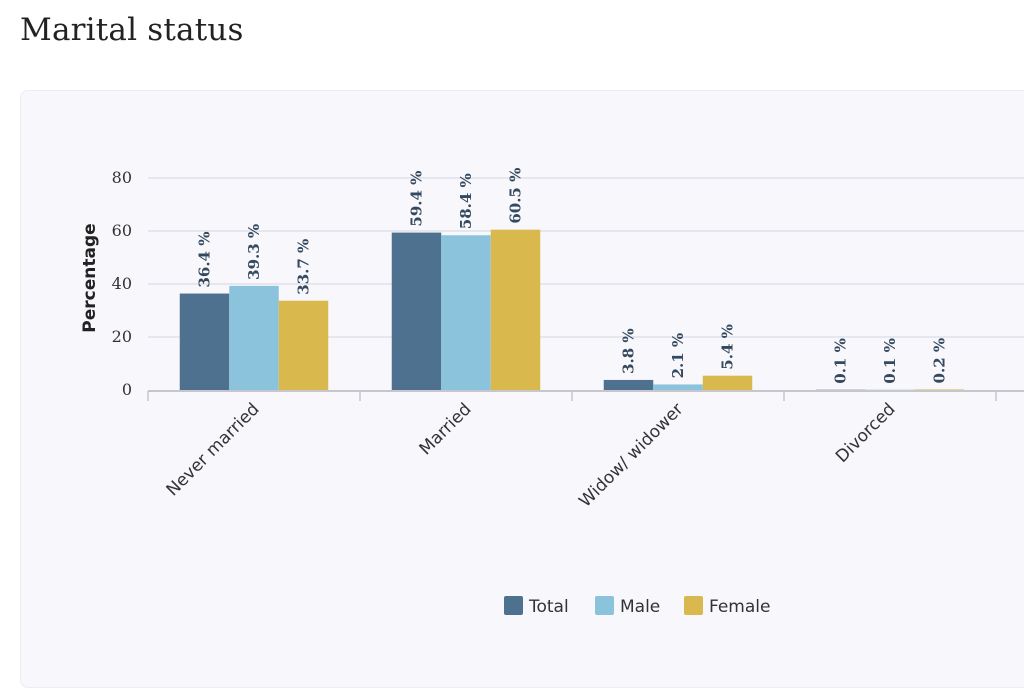  I want to click on legend-label: Total, so click(548, 607).